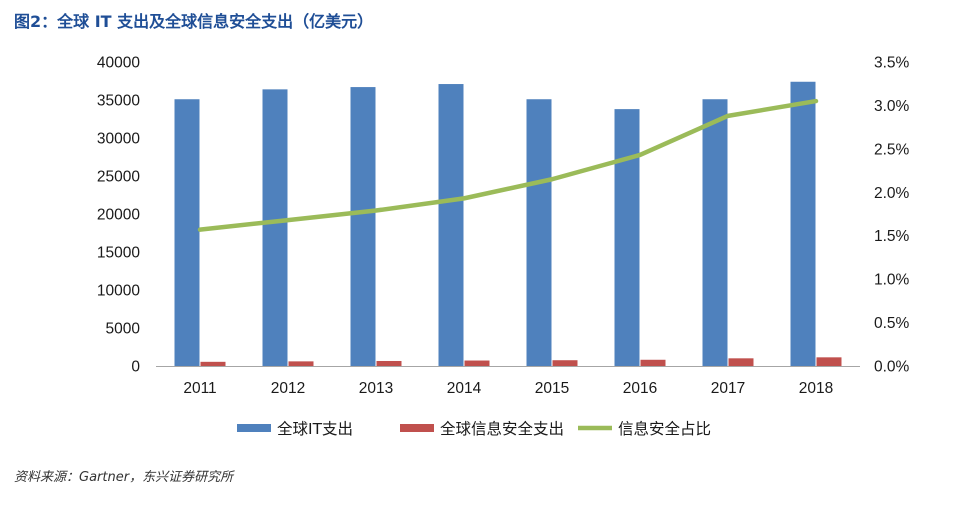 Image resolution: width=960 pixels, height=515 pixels. What do you see at coordinates (640, 388) in the screenshot?
I see `x-tick-label: 2016` at bounding box center [640, 388].